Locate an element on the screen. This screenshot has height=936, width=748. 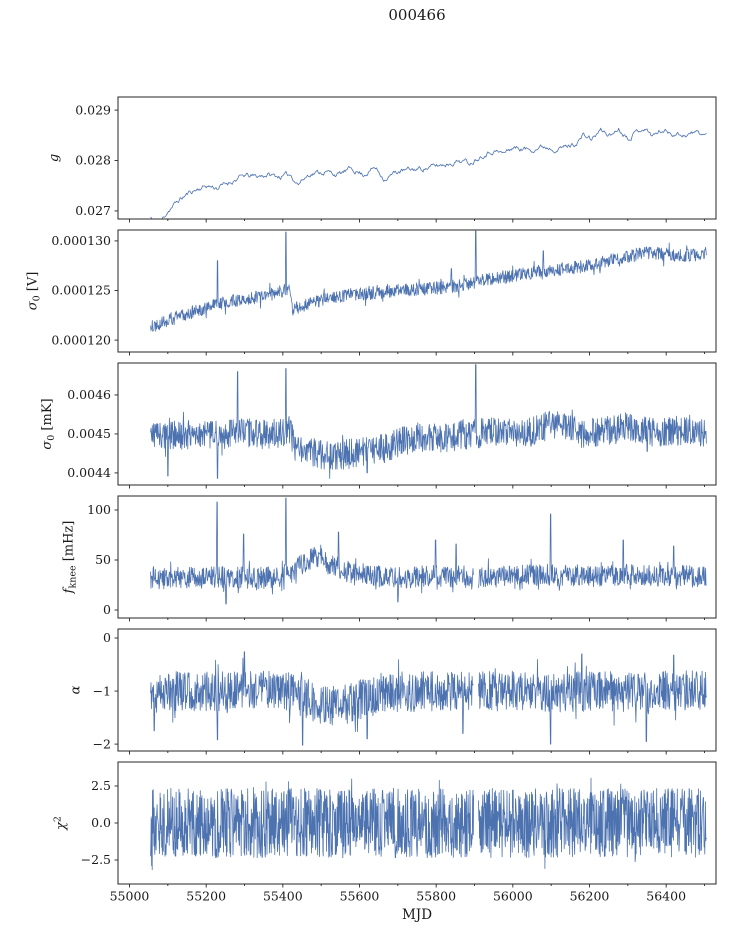
y-ticks-0: 0.027 0.028 0.029 is located at coordinates (96, 160).